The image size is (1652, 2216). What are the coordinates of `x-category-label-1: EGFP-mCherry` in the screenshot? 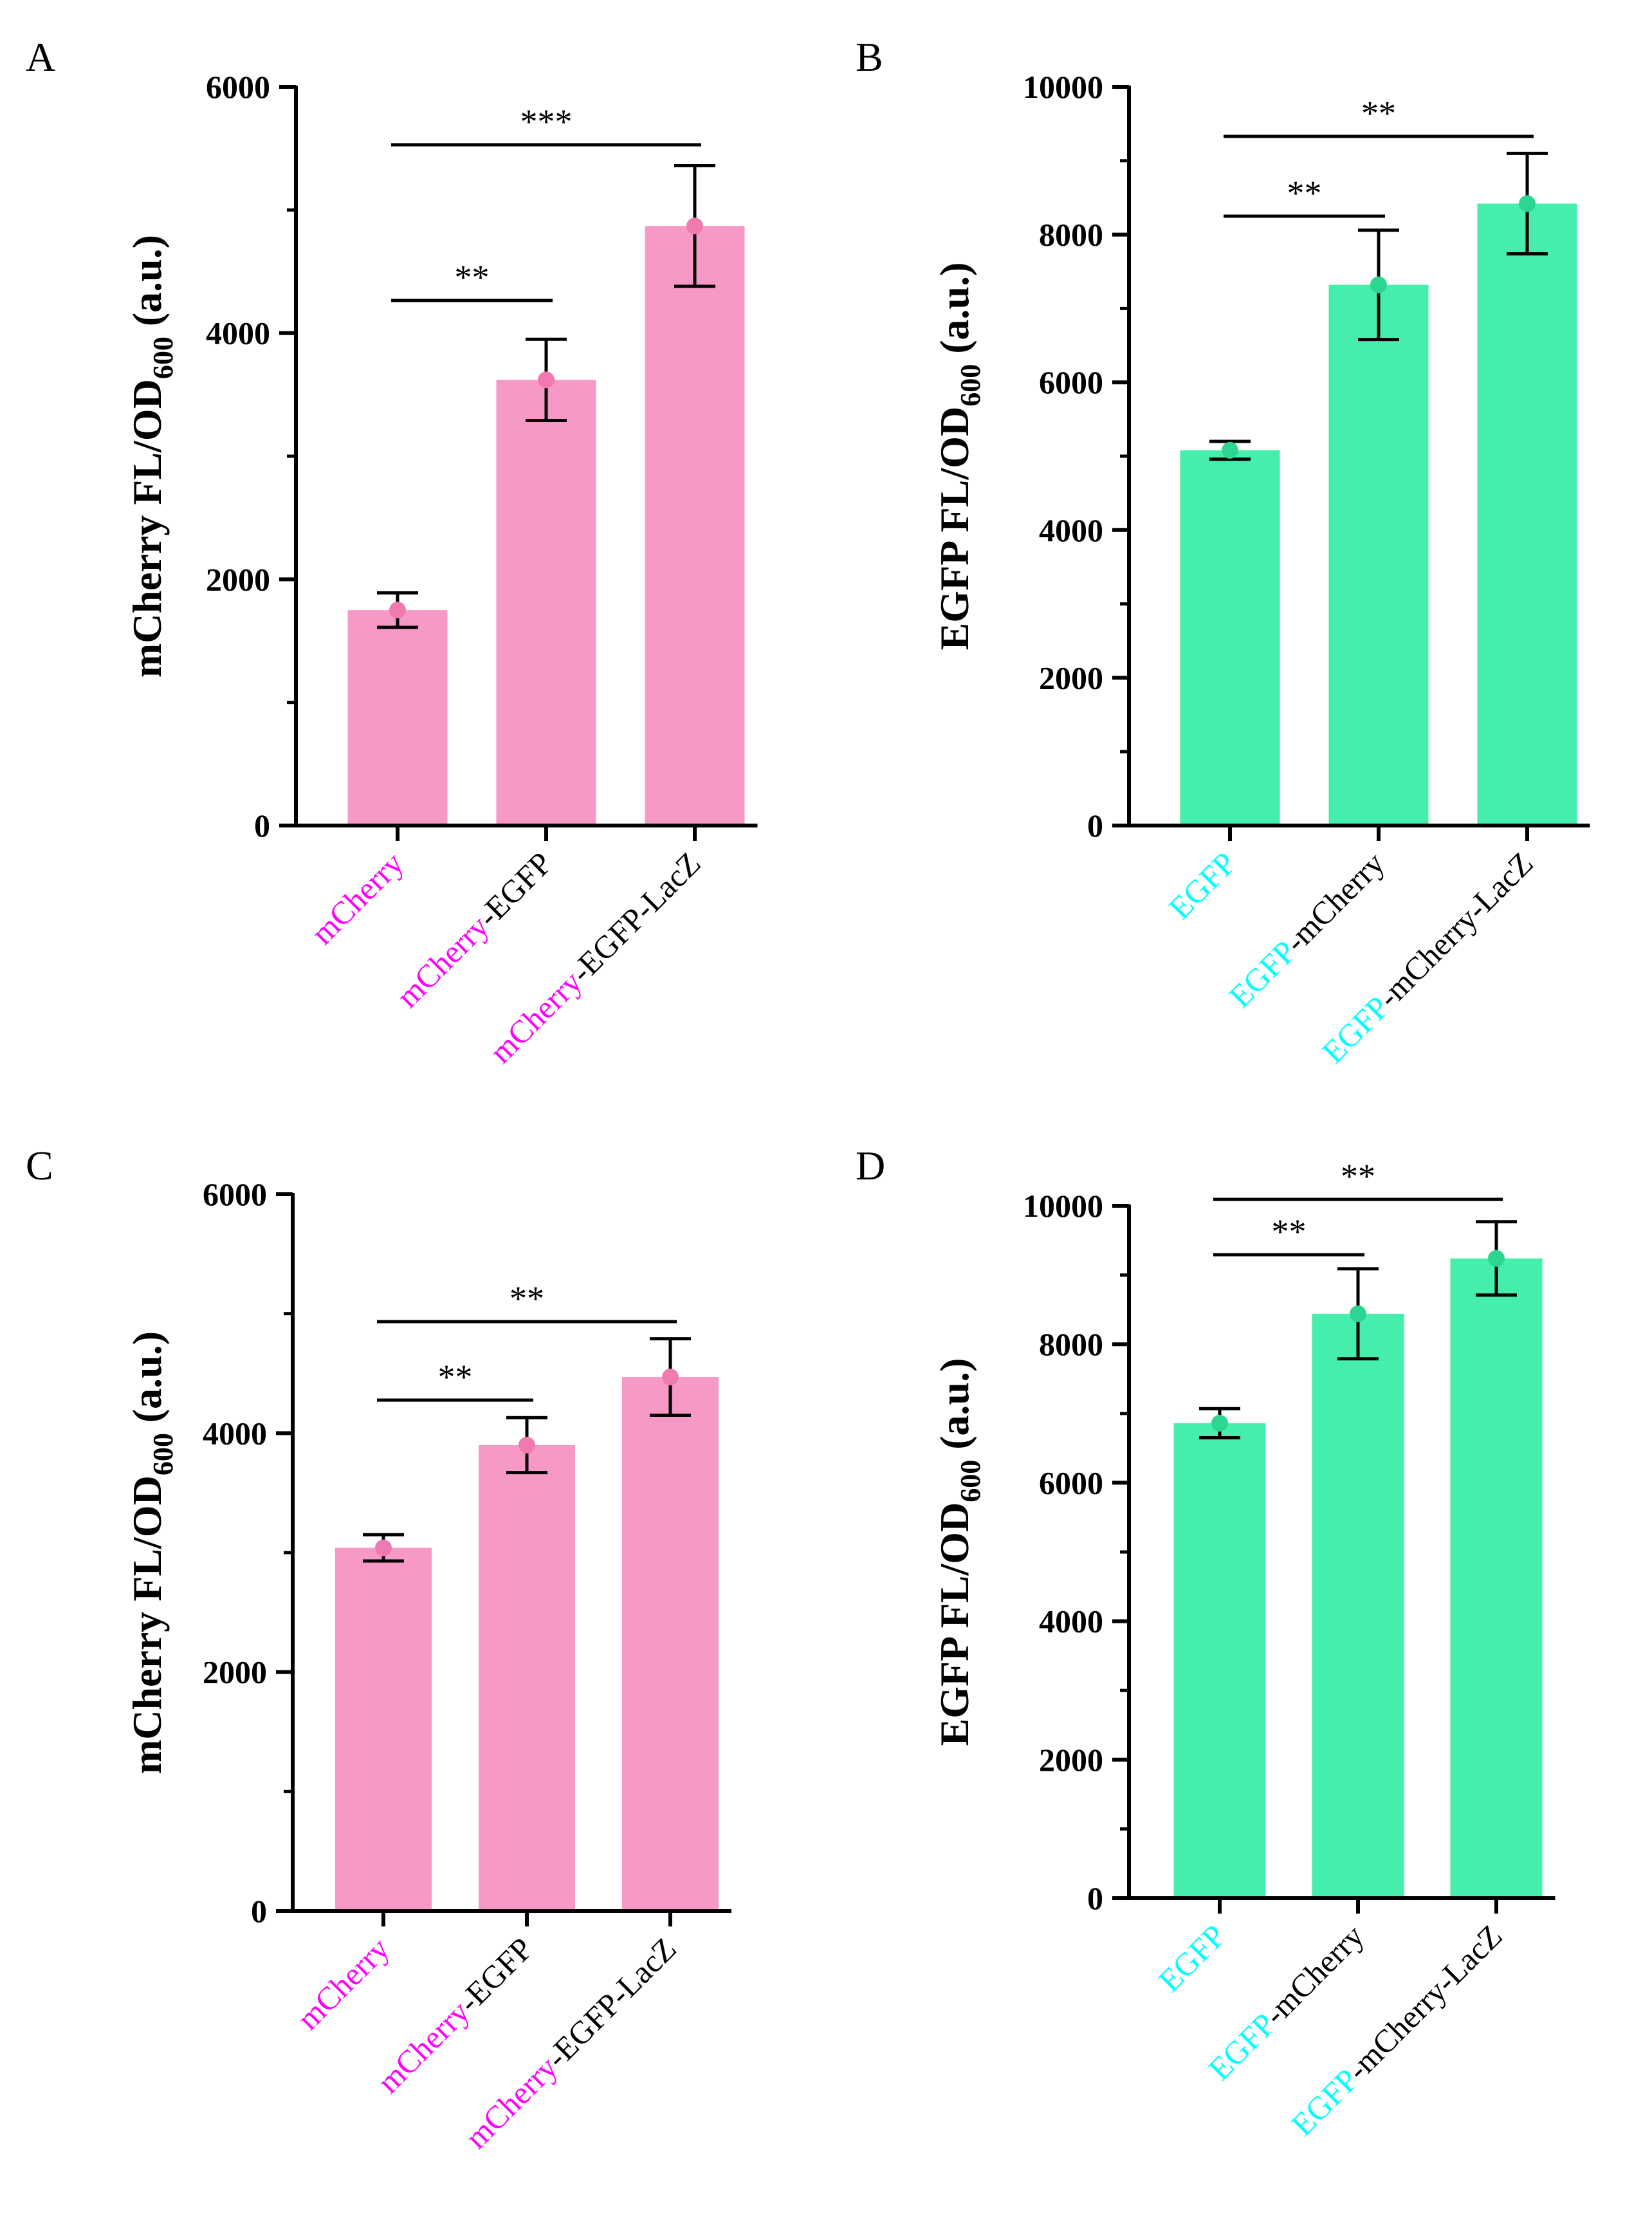 It's located at (1306, 930).